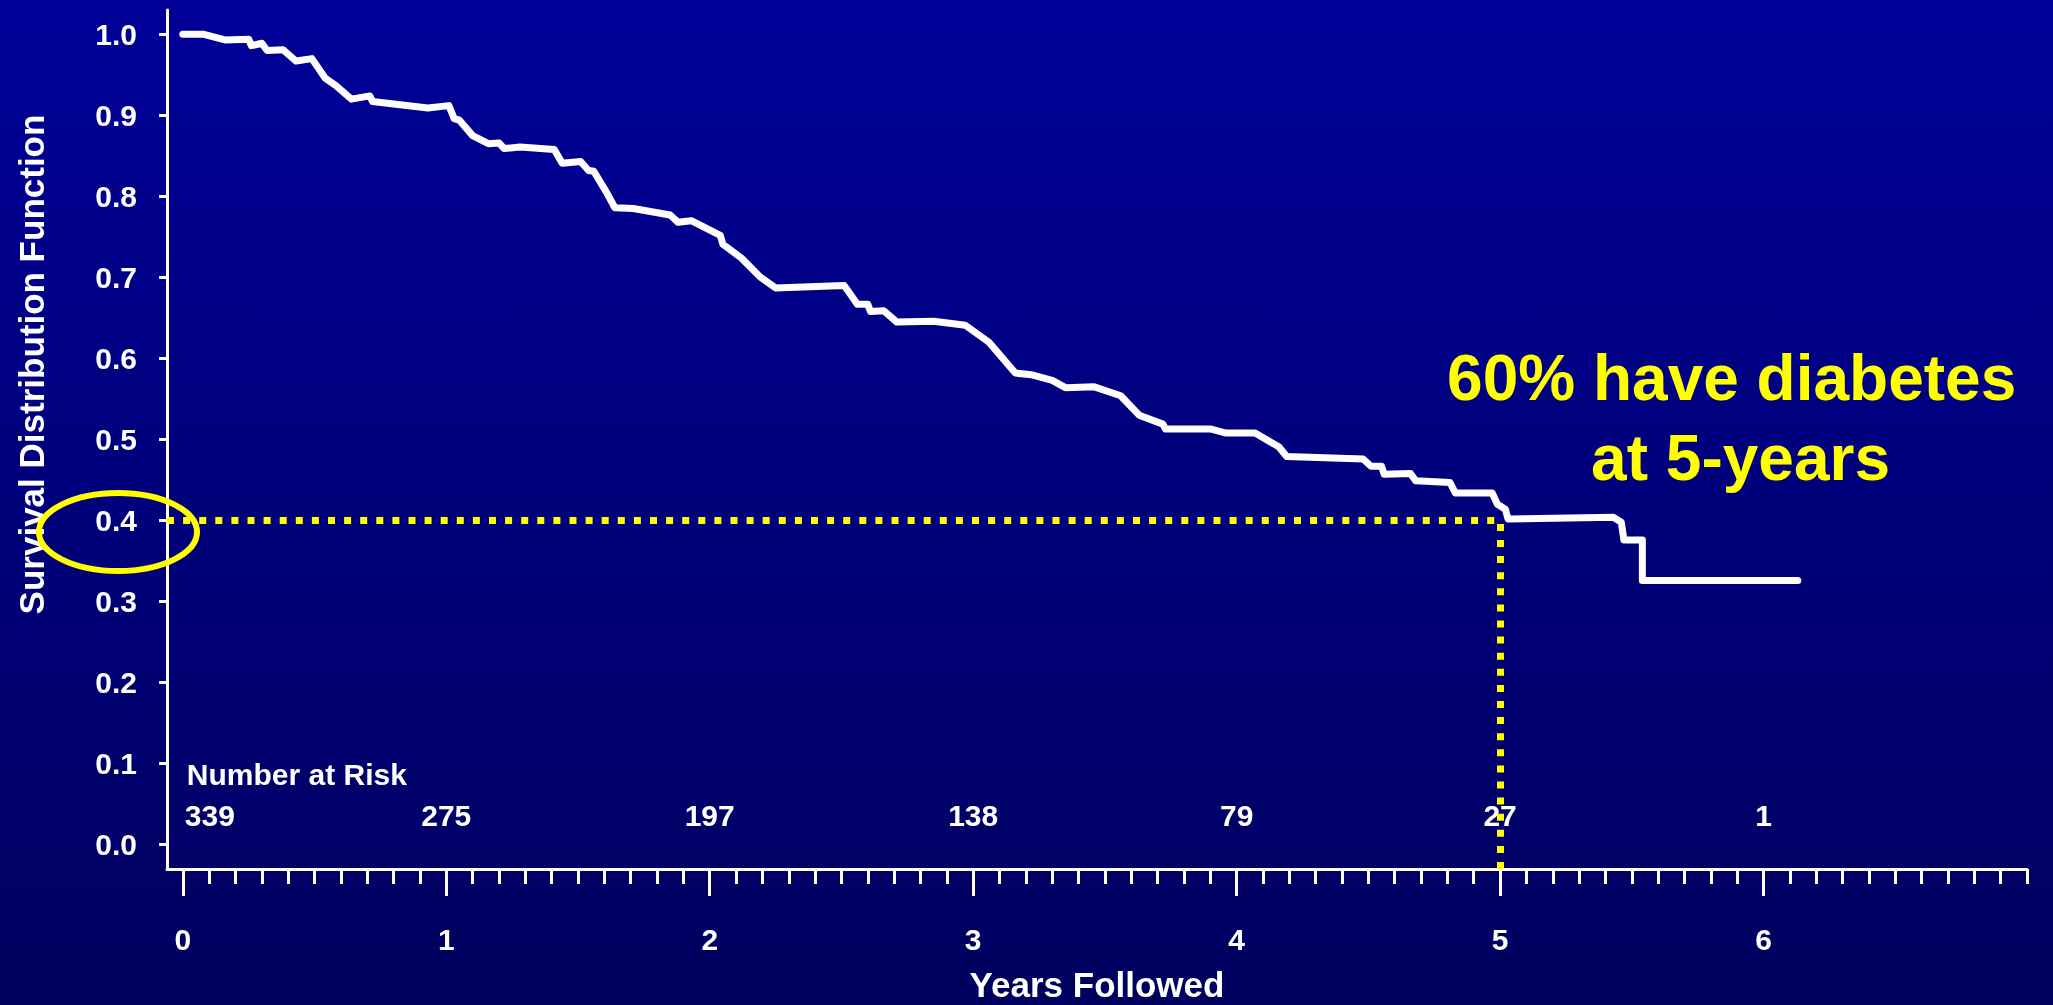 This screenshot has width=2053, height=1005. What do you see at coordinates (710, 939) in the screenshot?
I see `x-tick-label: 2` at bounding box center [710, 939].